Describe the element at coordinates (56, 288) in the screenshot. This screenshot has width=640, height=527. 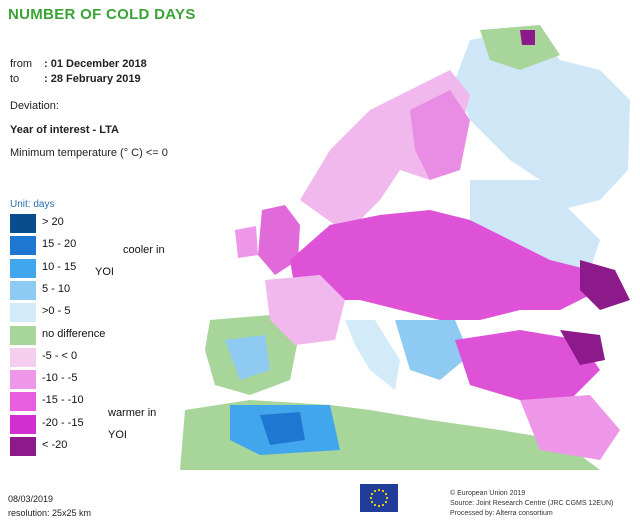
I see `legend-label: 5 - 10` at that location.